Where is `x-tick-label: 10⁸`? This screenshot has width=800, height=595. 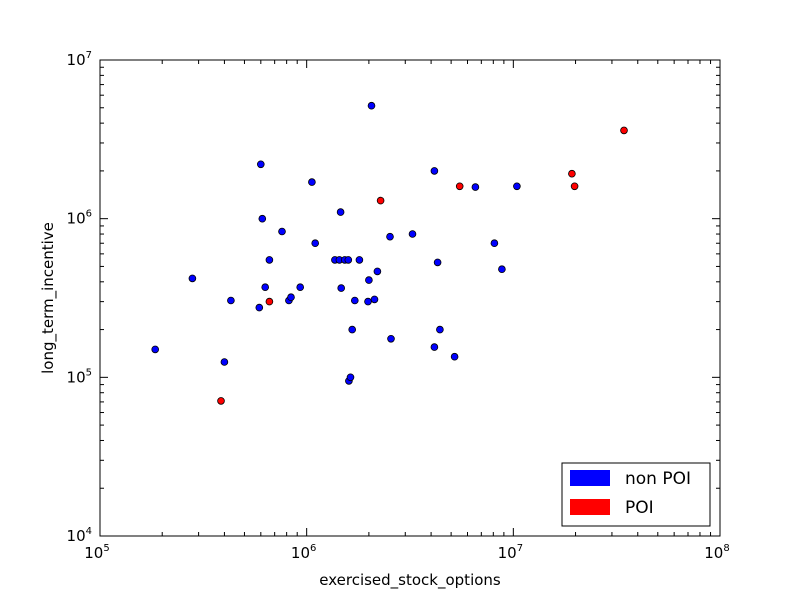 x-tick-label: 10⁸ is located at coordinates (716, 552).